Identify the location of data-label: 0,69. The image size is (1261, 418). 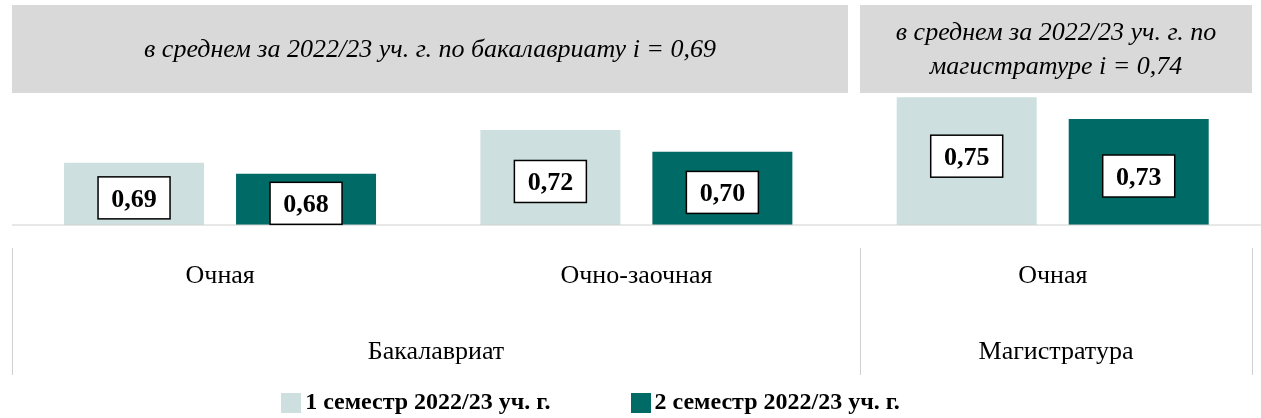
(134, 198).